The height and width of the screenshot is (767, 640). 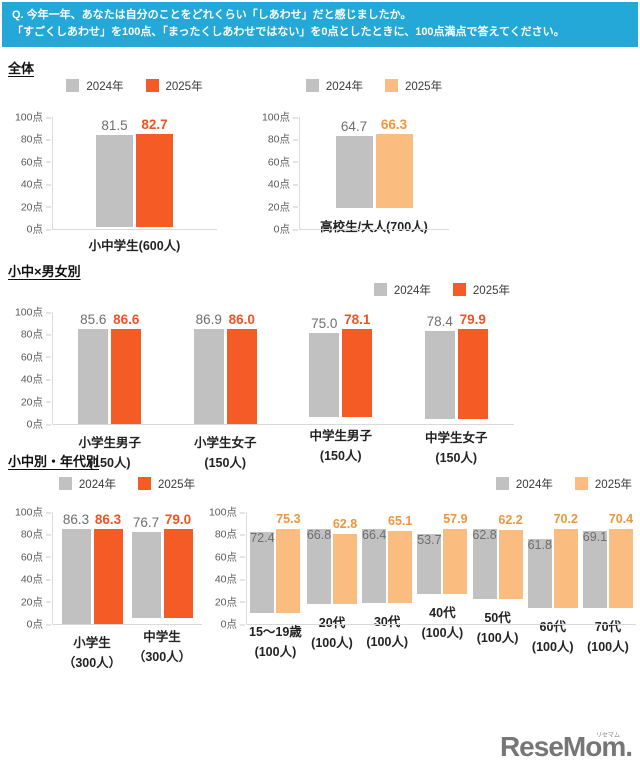 I want to click on resemom-watermark: リセマム ReseMom., so click(x=566, y=747).